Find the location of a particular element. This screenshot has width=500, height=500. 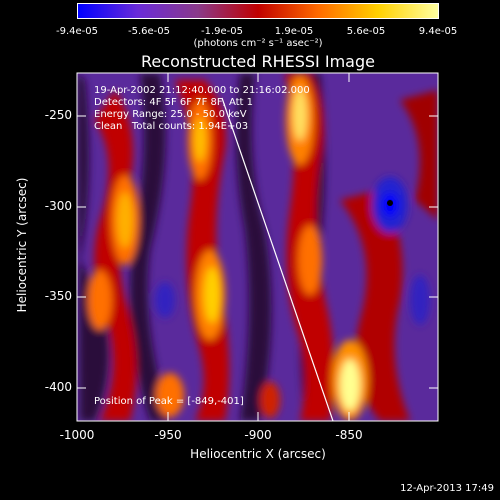

colorbar is located at coordinates (258, 11).